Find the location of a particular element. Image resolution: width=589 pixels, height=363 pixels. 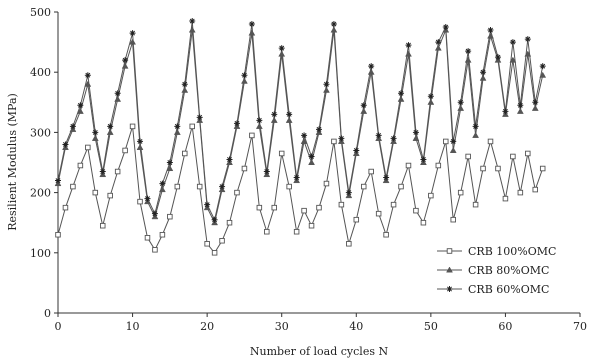

legend-entry-crb-100: CRB 100%OMC is located at coordinates (496, 251).